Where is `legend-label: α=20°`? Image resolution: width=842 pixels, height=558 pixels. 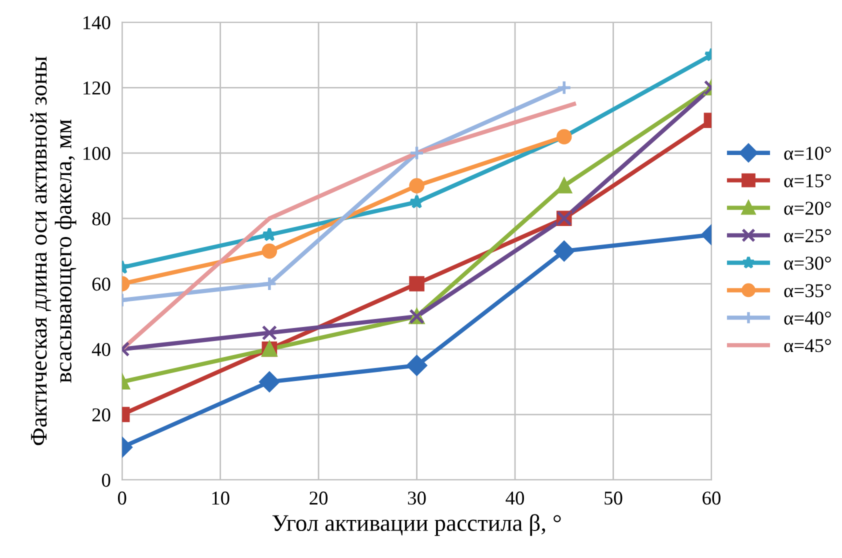 legend-label: α=20° is located at coordinates (807, 208).